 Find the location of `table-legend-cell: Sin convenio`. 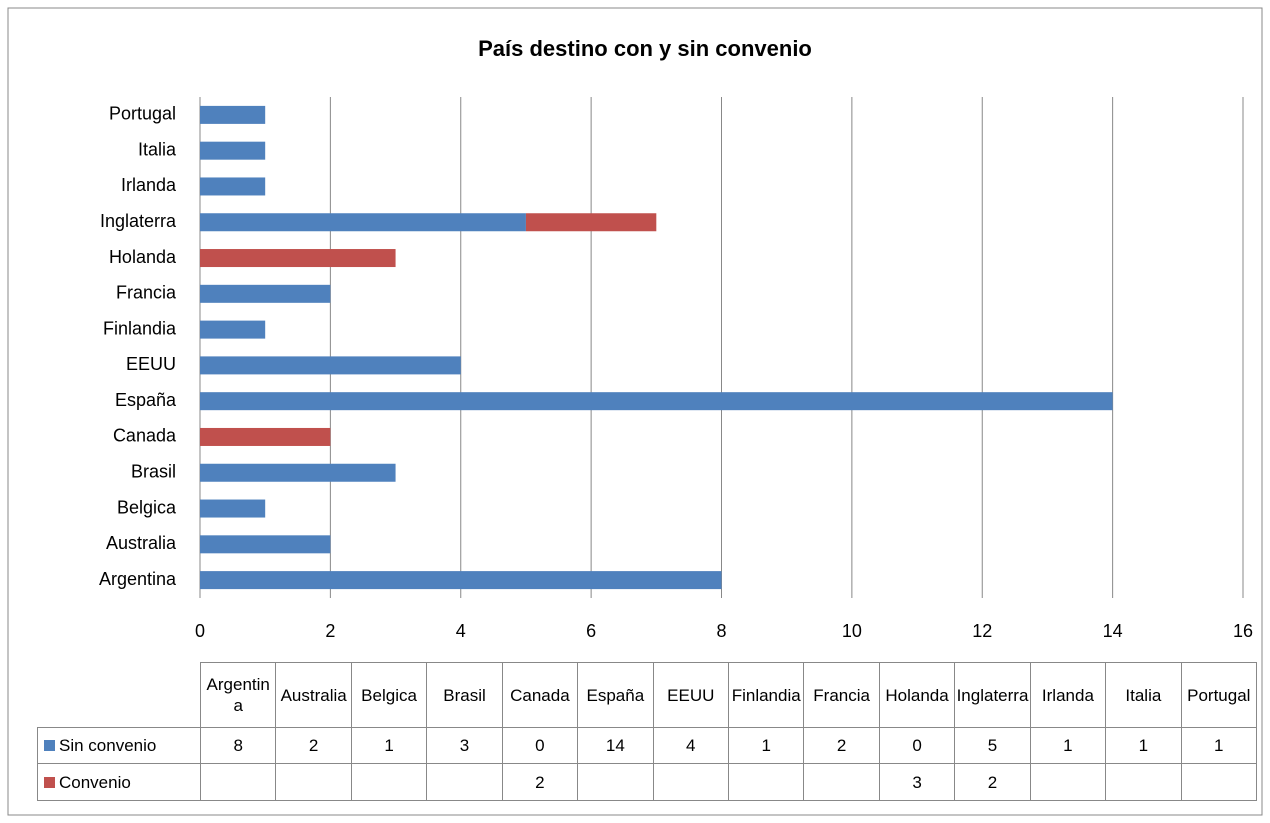

table-legend-cell: Sin convenio is located at coordinates (119, 745).